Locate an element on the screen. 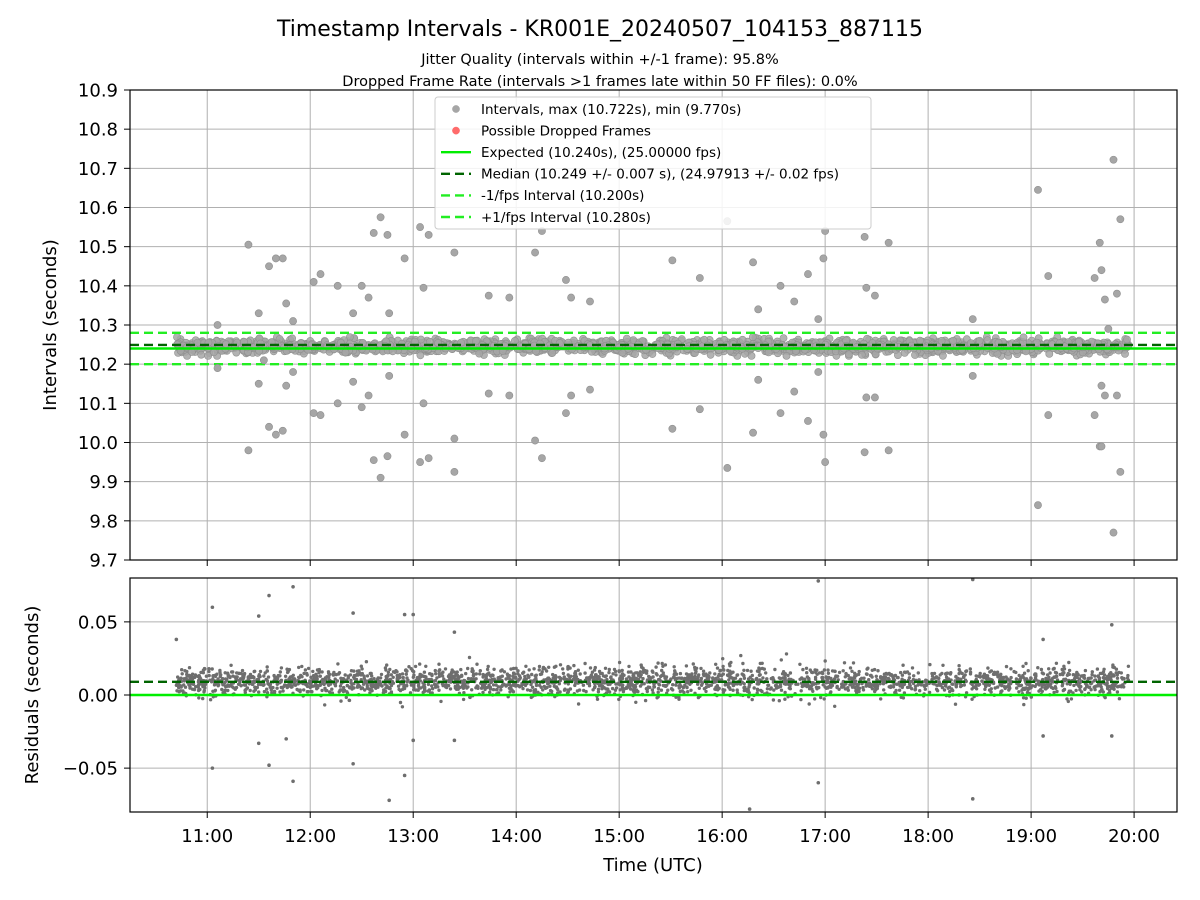 The height and width of the screenshot is (900, 1200). legend-entry-0-label: Intervals, max (10.722s), min (9.770s) is located at coordinates (611, 110).